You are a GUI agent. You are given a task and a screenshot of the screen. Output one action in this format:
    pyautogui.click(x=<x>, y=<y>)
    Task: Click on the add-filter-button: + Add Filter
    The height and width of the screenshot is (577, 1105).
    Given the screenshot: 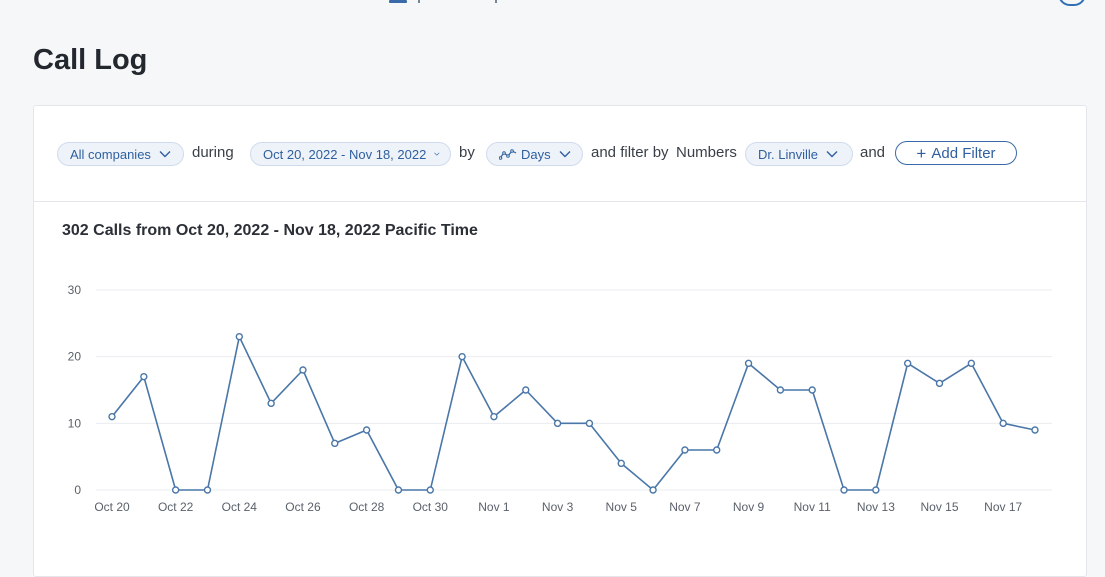 What is the action you would take?
    pyautogui.click(x=956, y=153)
    